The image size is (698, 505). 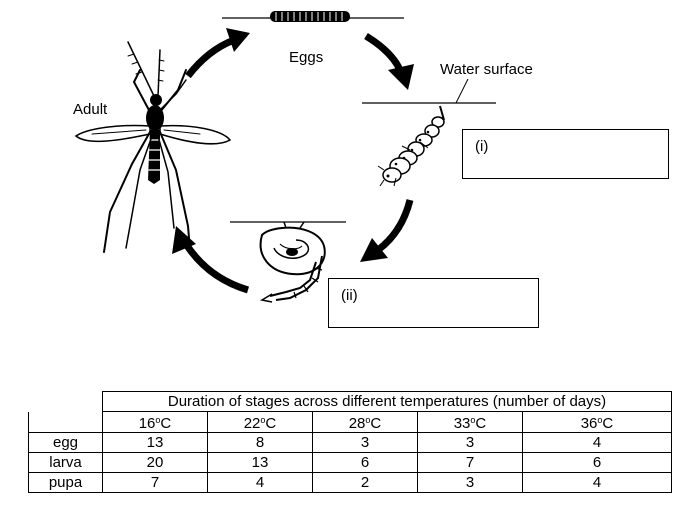 What do you see at coordinates (486, 69) in the screenshot?
I see `water-surface-label: Water surface` at bounding box center [486, 69].